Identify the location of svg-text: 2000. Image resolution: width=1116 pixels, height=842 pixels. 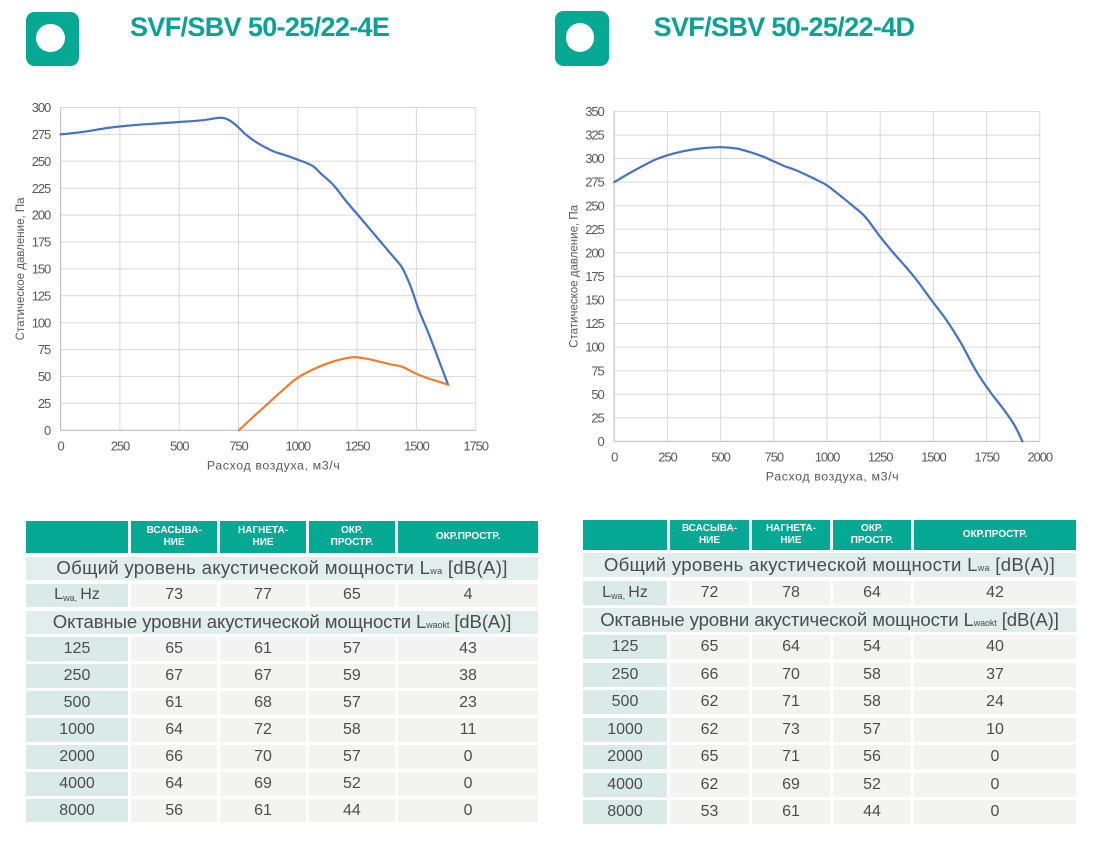
(1040, 456).